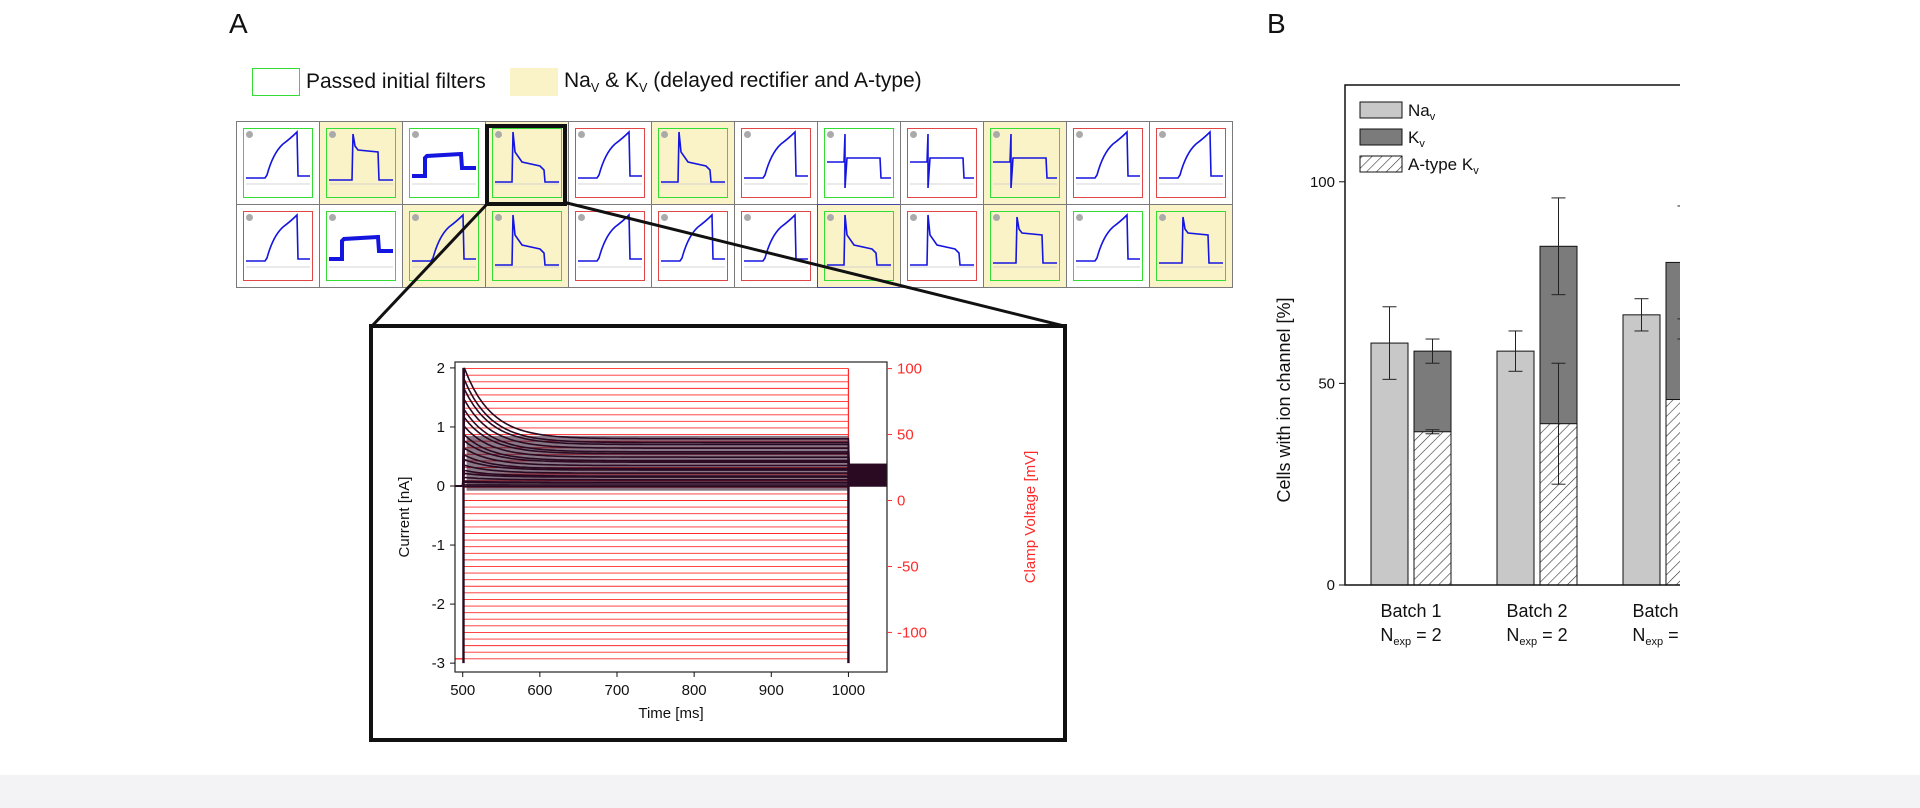  What do you see at coordinates (616, 690) in the screenshot?
I see `x-tick-label: 700` at bounding box center [616, 690].